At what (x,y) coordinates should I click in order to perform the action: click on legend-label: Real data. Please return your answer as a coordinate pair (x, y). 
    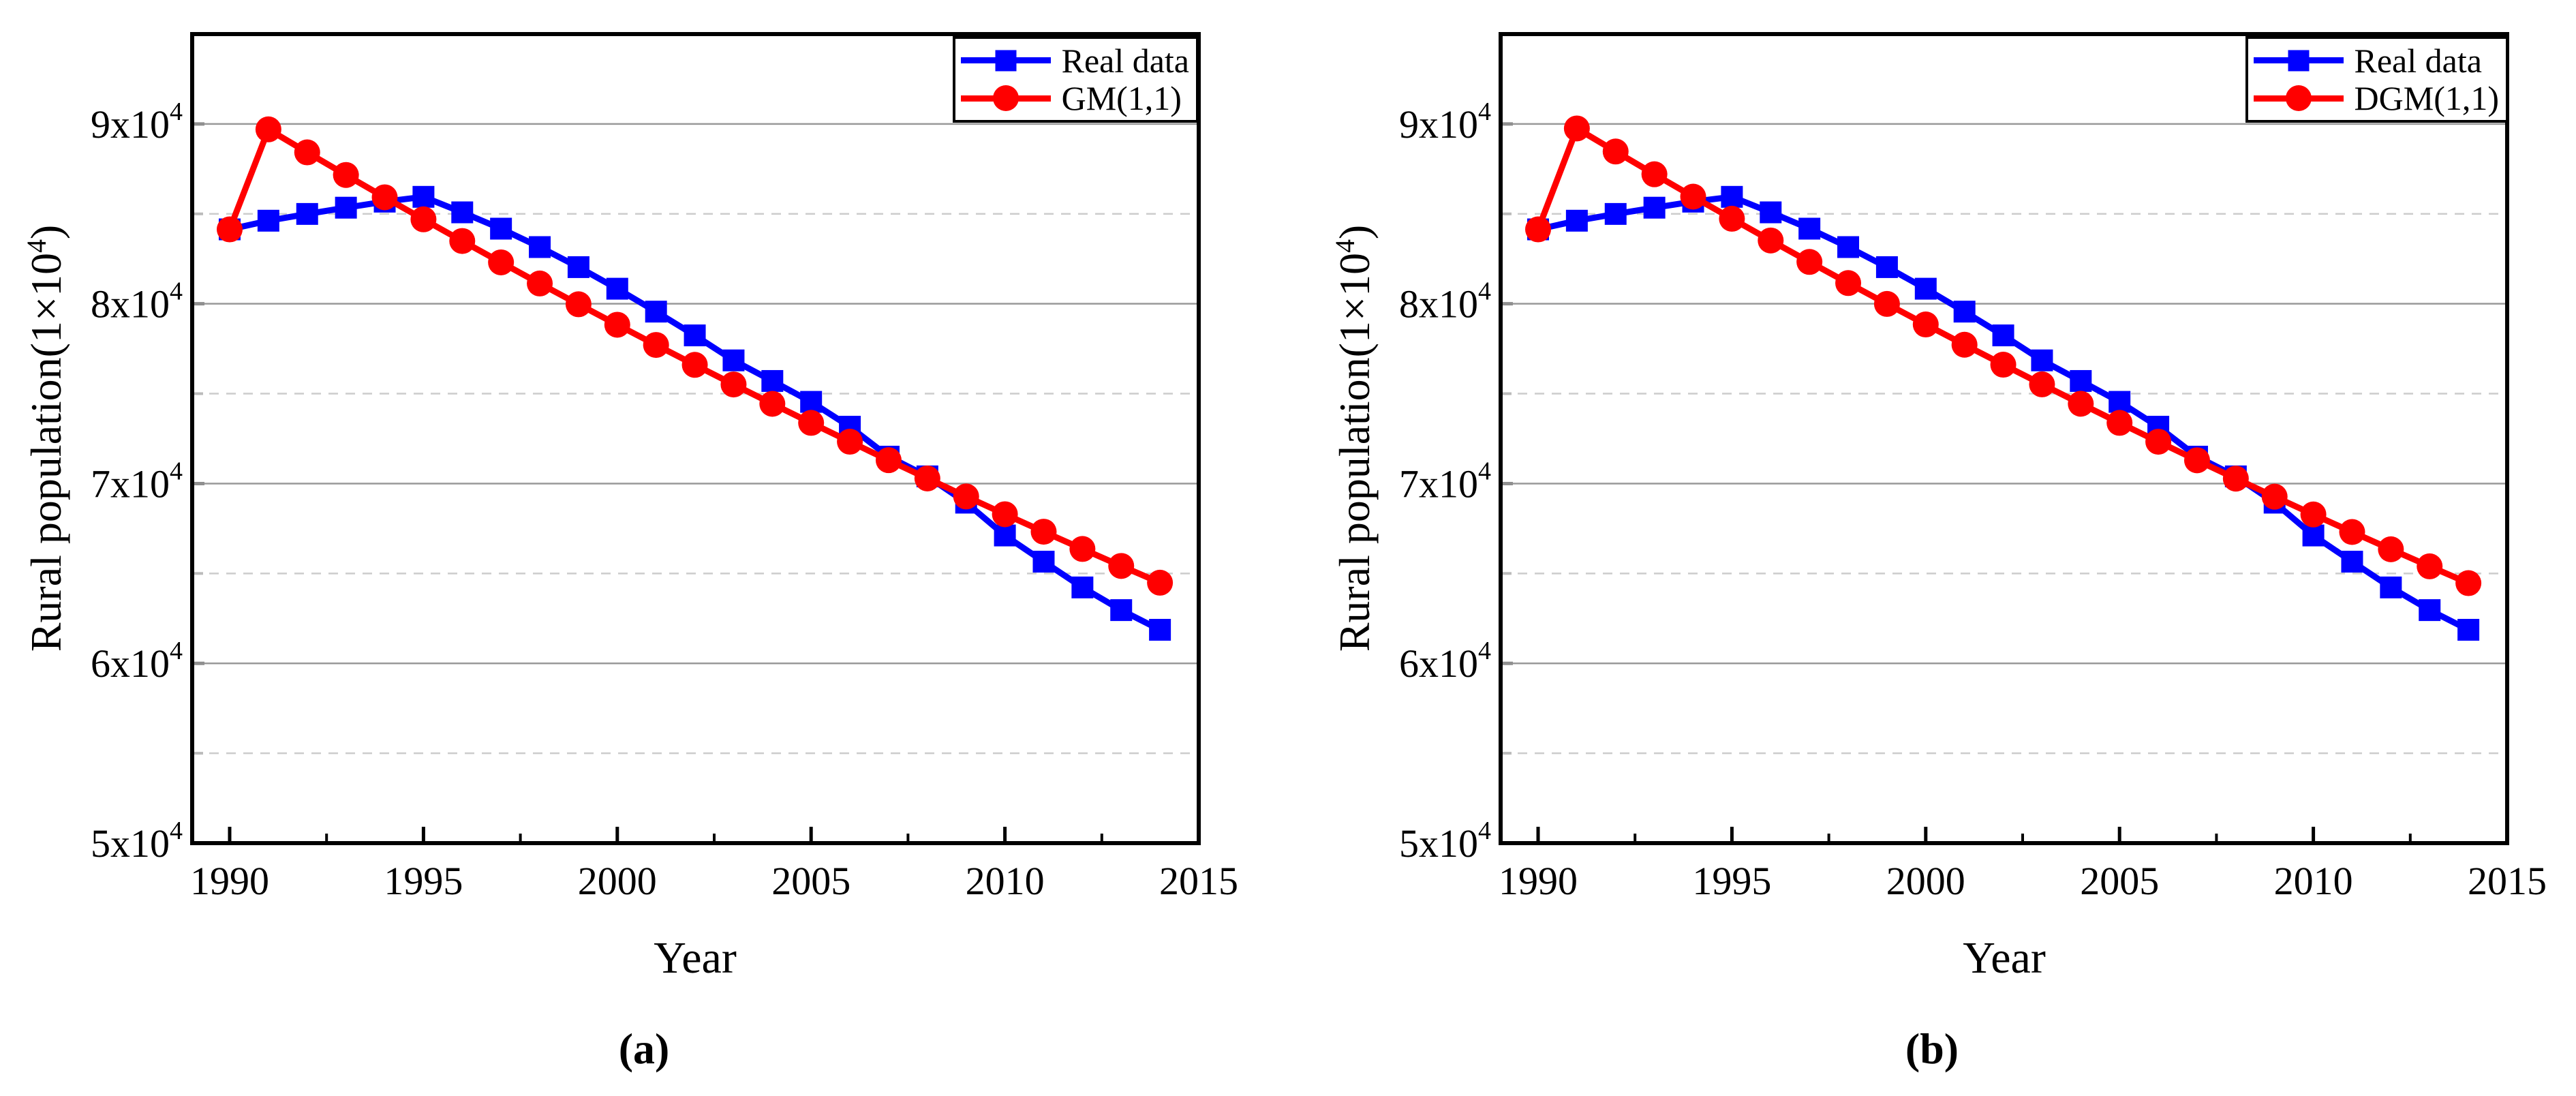
    Looking at the image, I should click on (2418, 61).